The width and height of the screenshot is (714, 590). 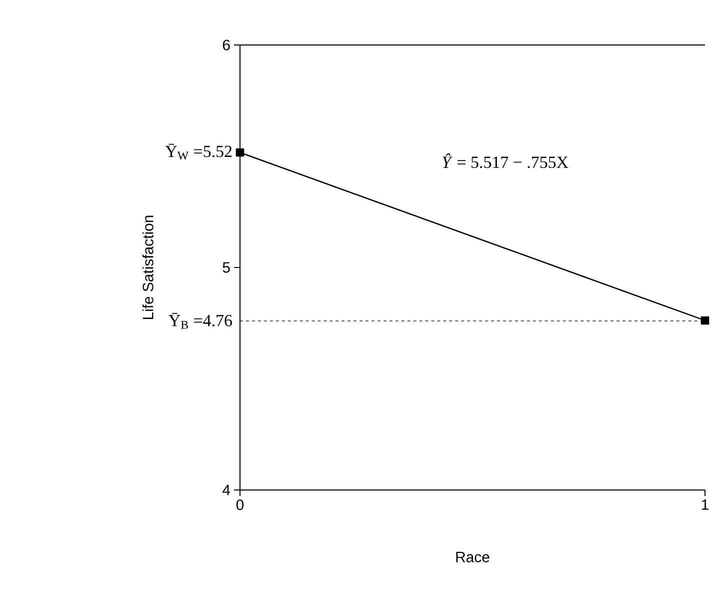 What do you see at coordinates (226, 490) in the screenshot?
I see `y-tick-label: 4` at bounding box center [226, 490].